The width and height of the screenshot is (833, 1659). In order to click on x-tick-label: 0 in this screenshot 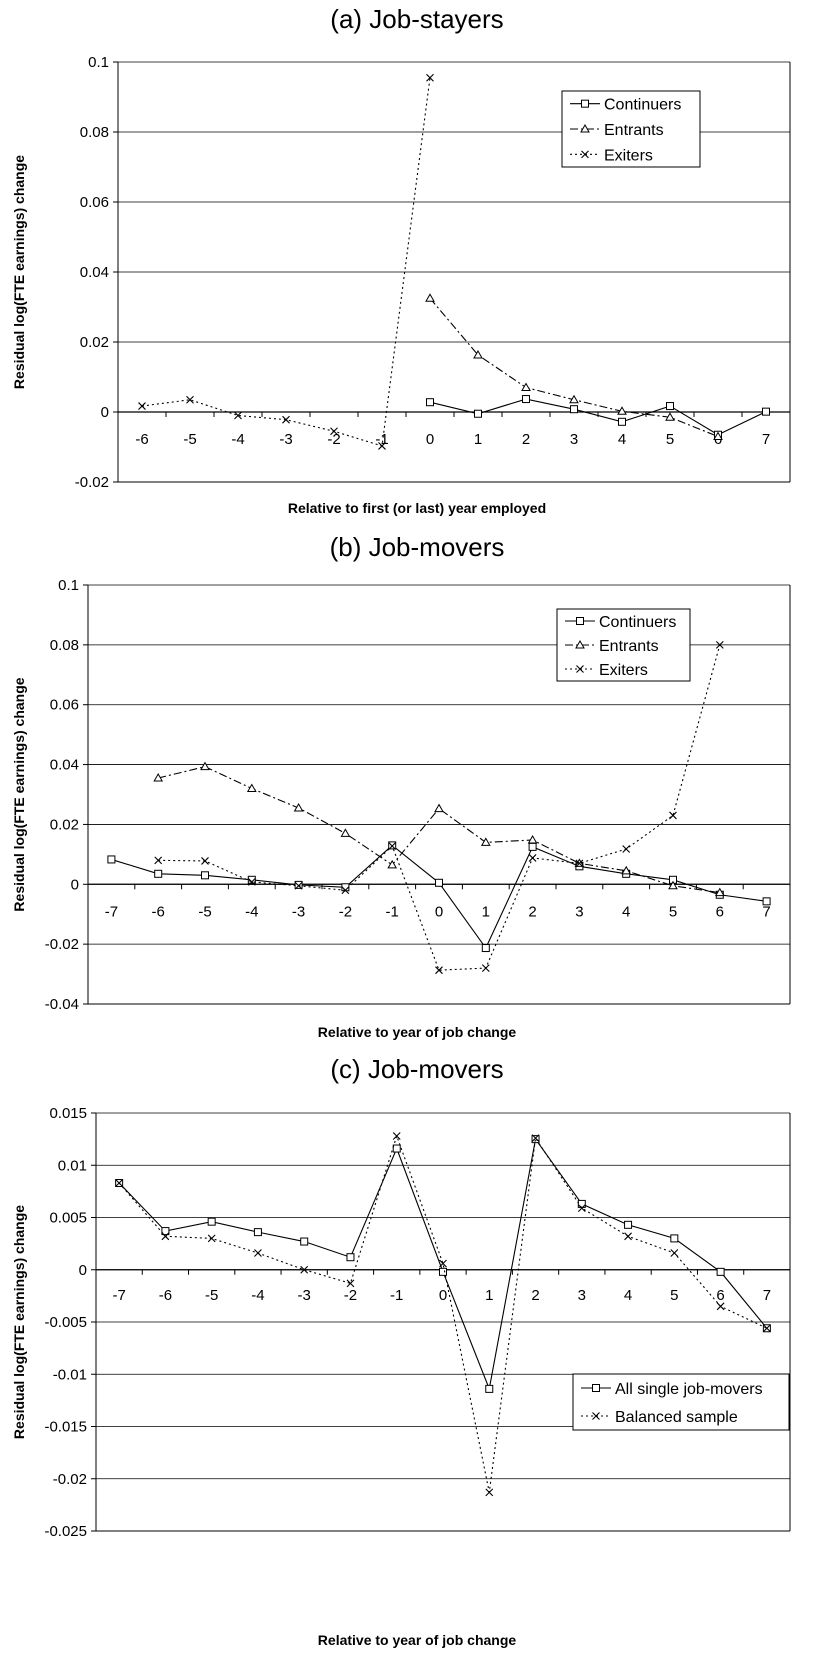, I will do `click(430, 439)`.